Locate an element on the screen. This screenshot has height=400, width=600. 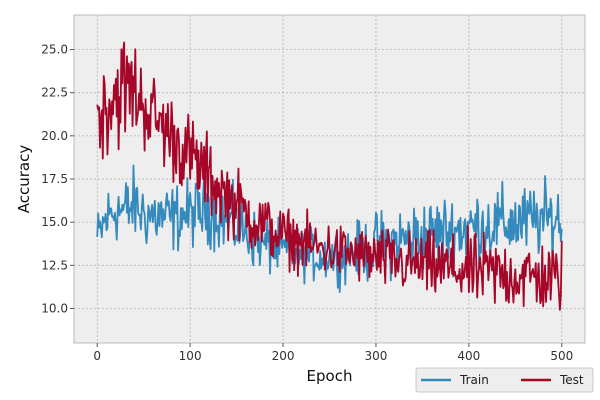
y-tick-label: 22.5 is located at coordinates (54, 93).